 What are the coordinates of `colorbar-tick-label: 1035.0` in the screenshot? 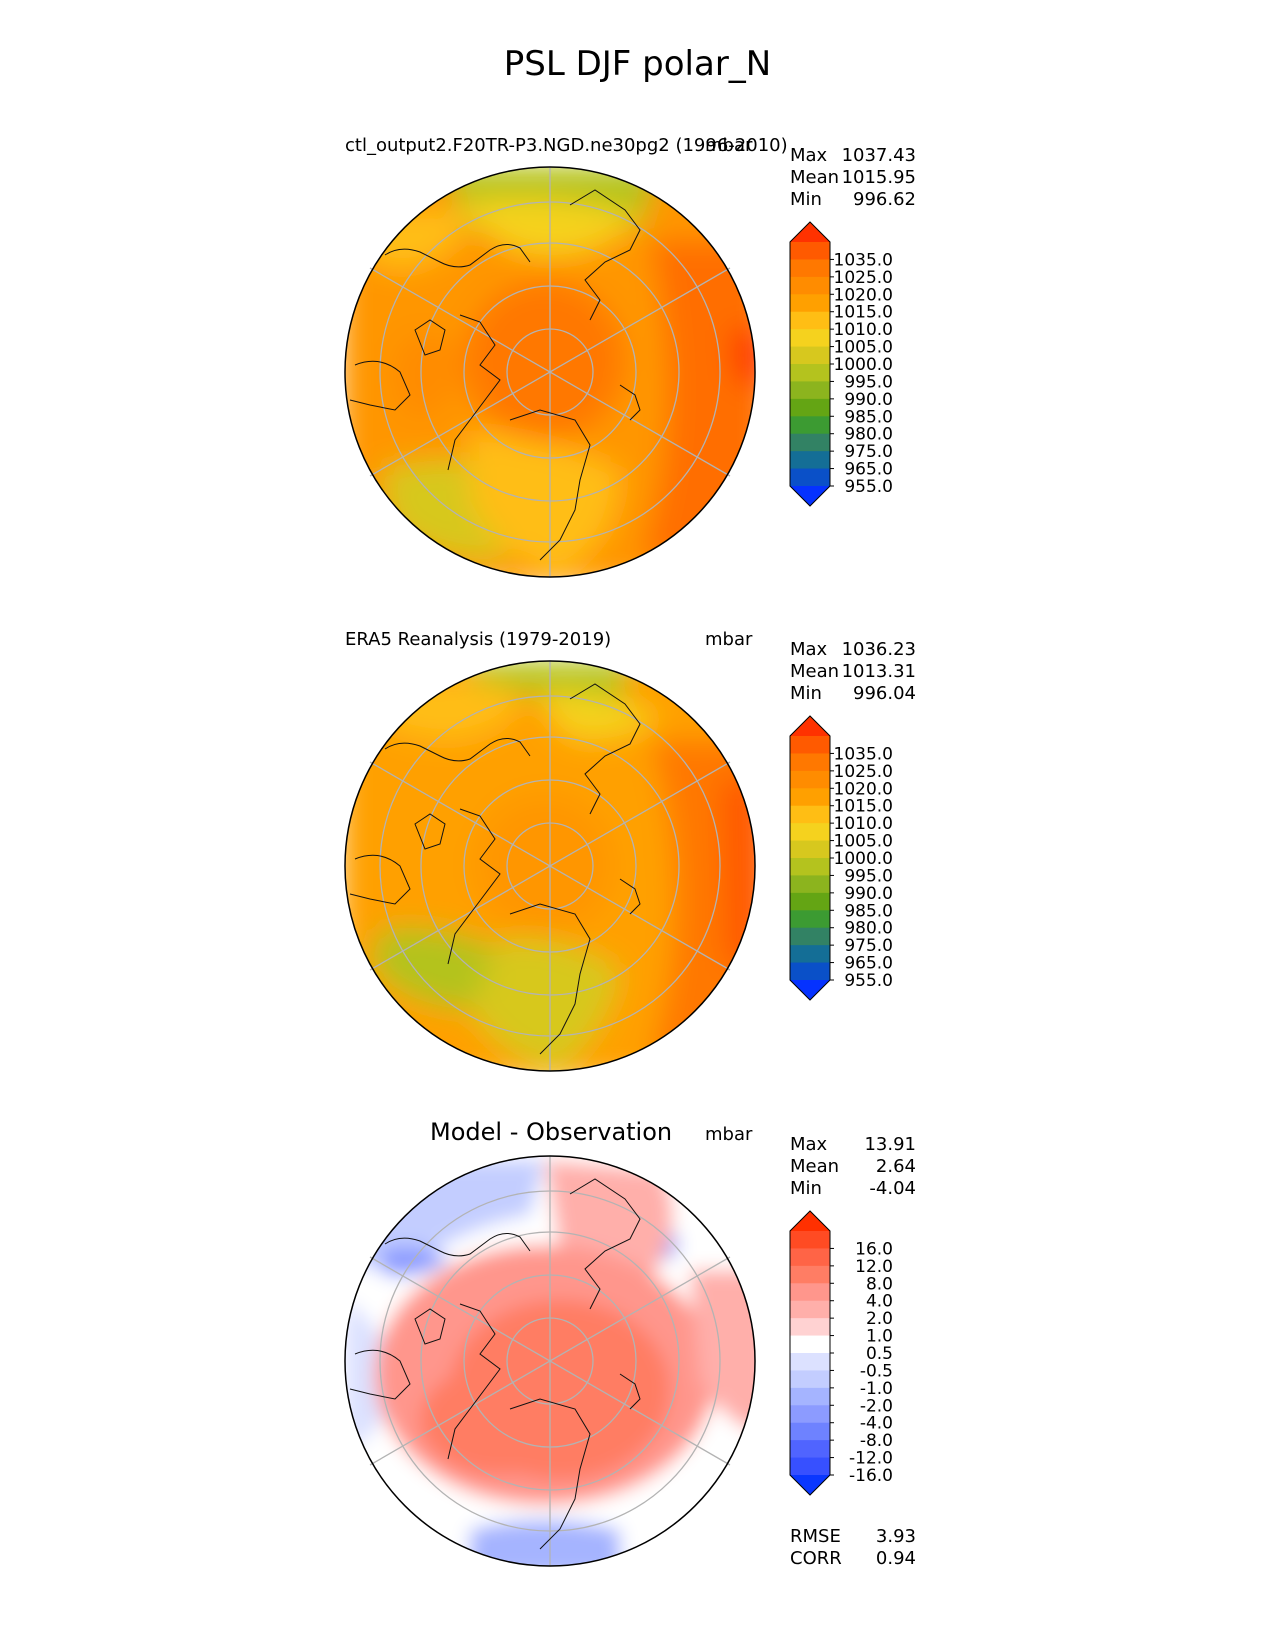 It's located at (863, 260).